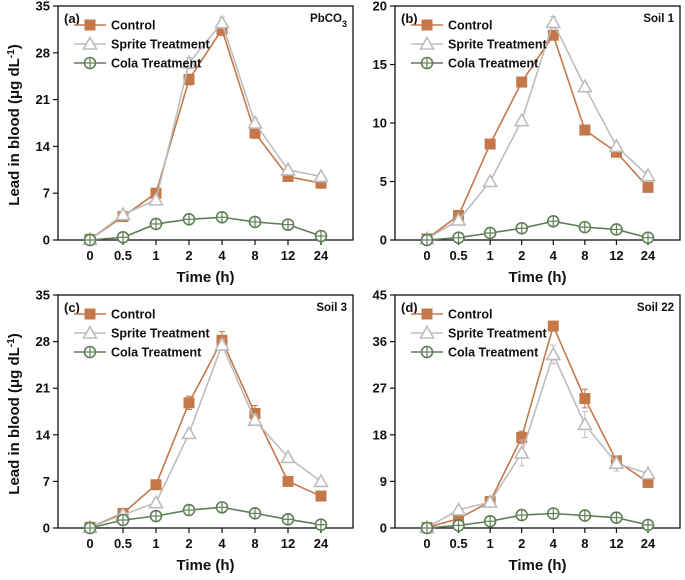 This screenshot has height=580, width=685. I want to click on y-tick-label: 18, so click(380, 434).